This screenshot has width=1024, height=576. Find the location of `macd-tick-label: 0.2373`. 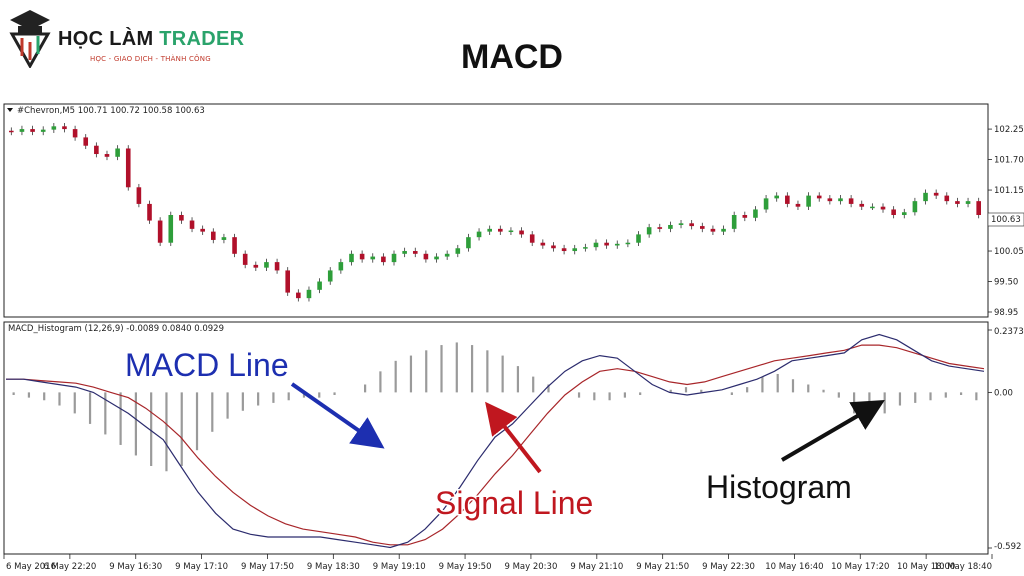

macd-tick-label: 0.2373 is located at coordinates (1009, 332).